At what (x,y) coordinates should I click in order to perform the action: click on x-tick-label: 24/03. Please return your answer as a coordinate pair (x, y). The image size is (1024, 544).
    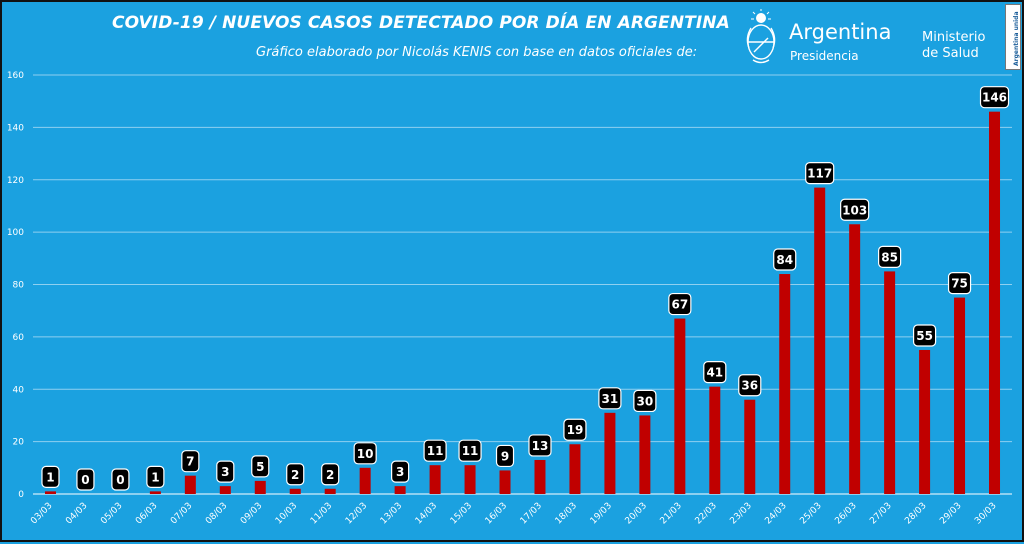
    Looking at the image, I should click on (775, 513).